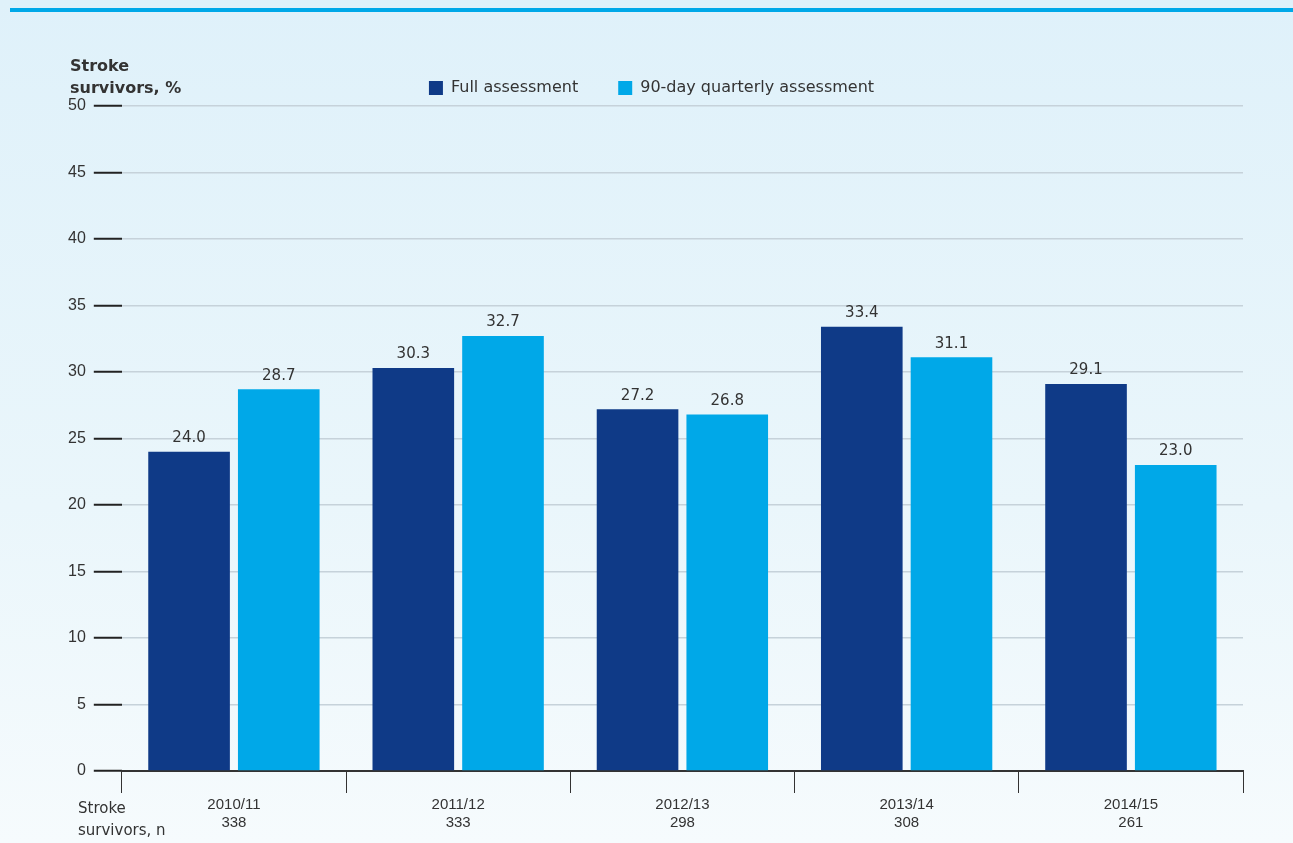 This screenshot has height=843, width=1293. Describe the element at coordinates (77, 238) in the screenshot. I see `y-tick-label: 40` at that location.